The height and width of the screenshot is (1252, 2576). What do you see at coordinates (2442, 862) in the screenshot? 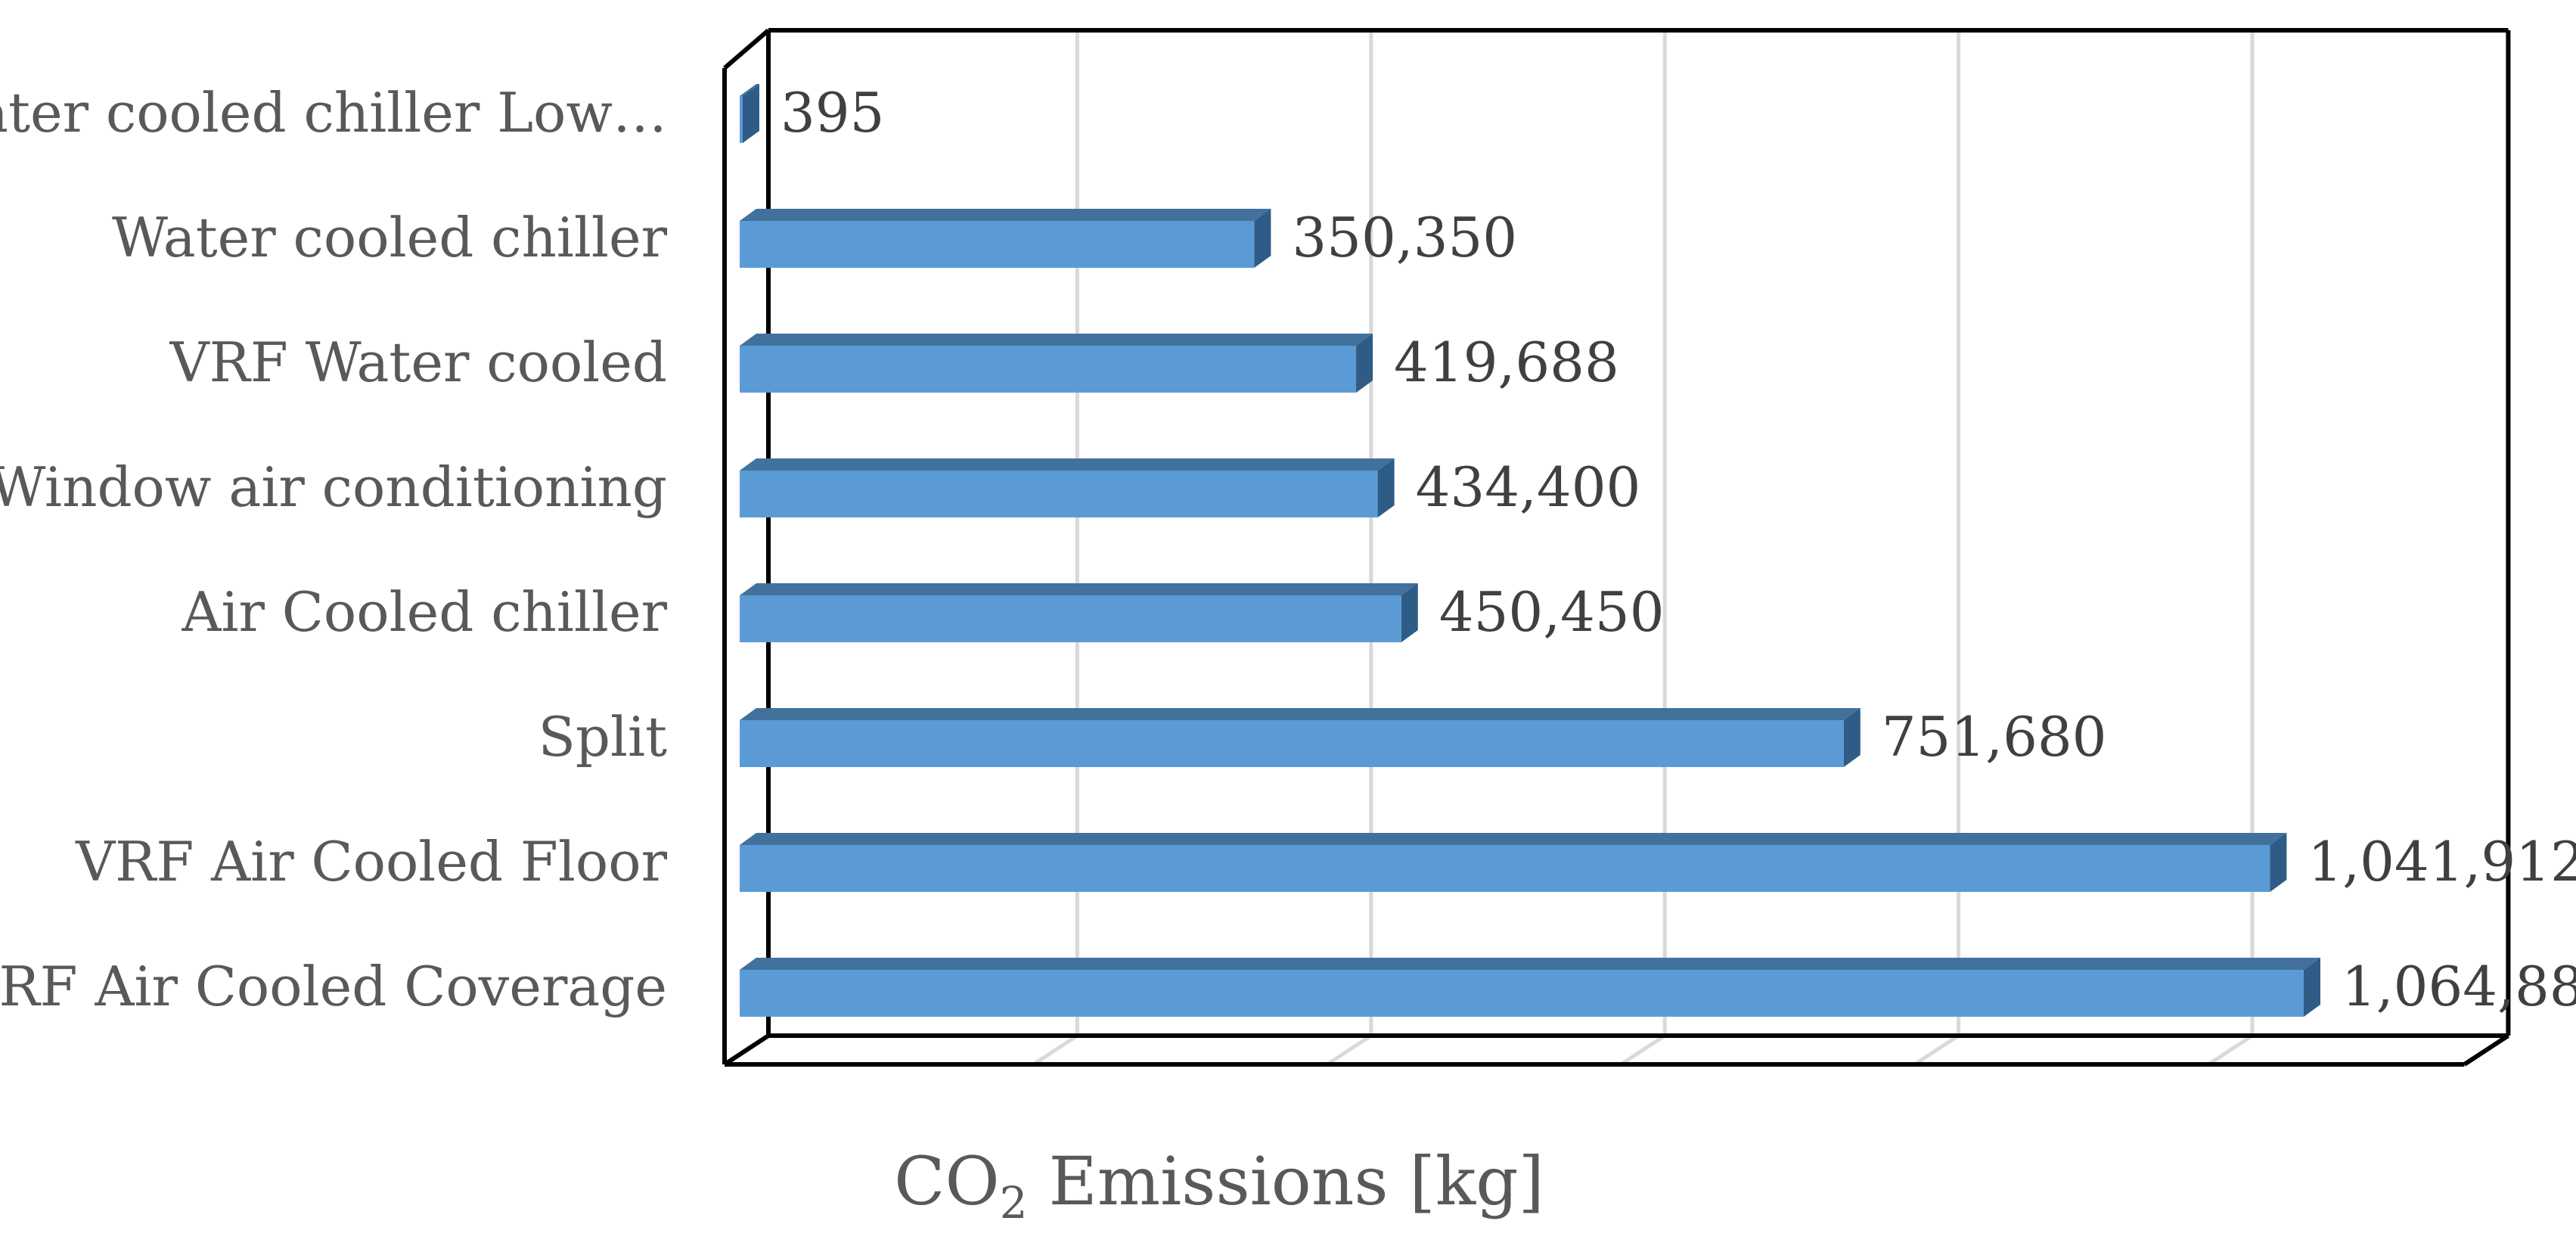
I see `data-label: 1,041,912` at bounding box center [2442, 862].